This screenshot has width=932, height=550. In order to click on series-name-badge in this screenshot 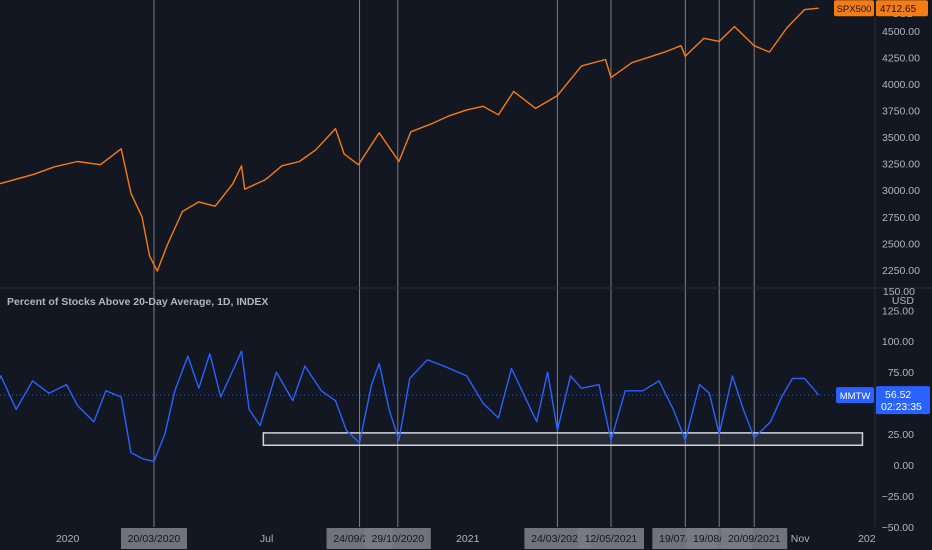, I will do `click(854, 8)`.